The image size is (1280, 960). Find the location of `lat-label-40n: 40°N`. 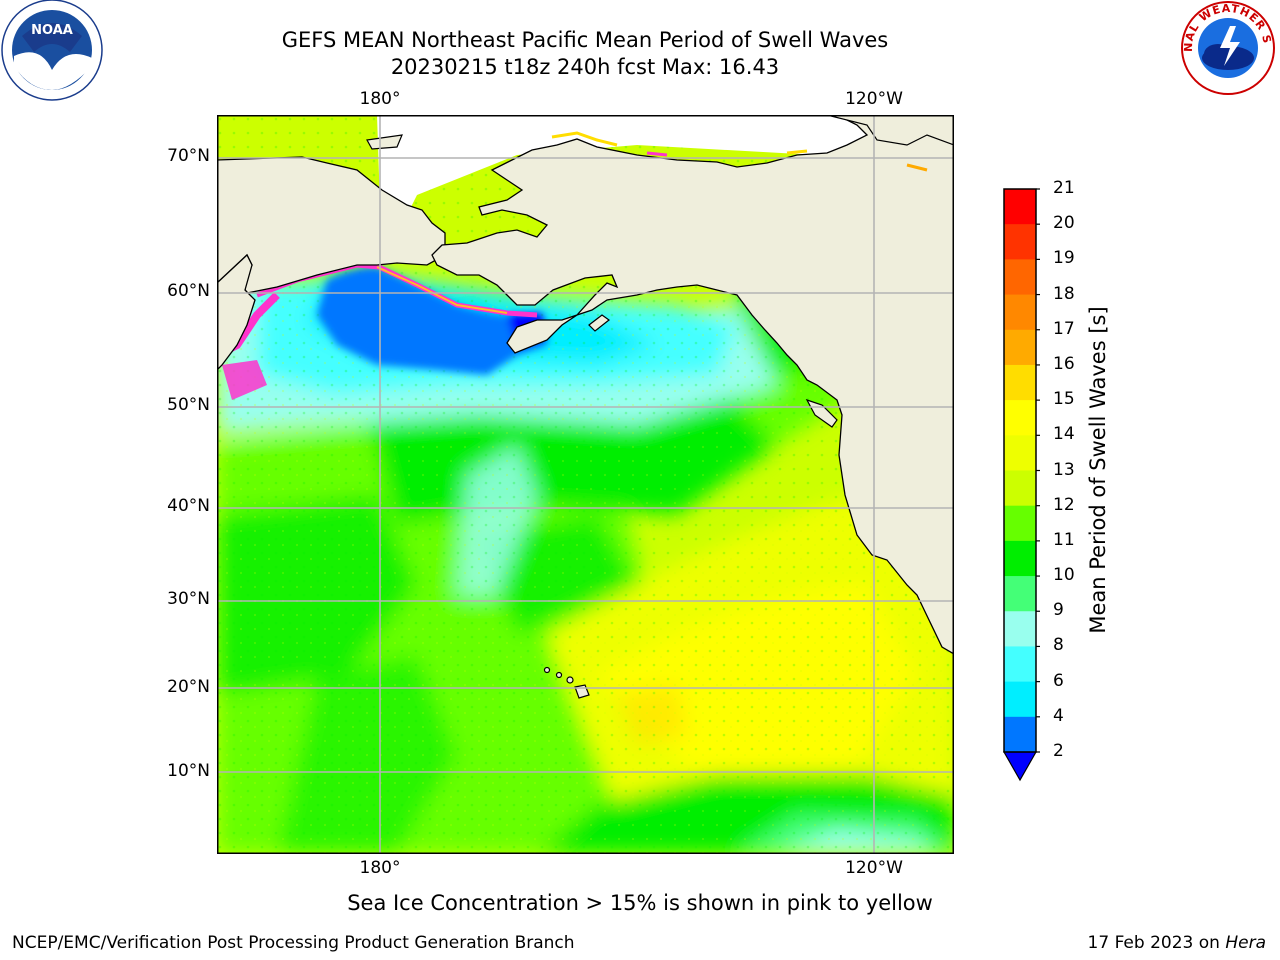

lat-label-40n: 40°N is located at coordinates (188, 506).